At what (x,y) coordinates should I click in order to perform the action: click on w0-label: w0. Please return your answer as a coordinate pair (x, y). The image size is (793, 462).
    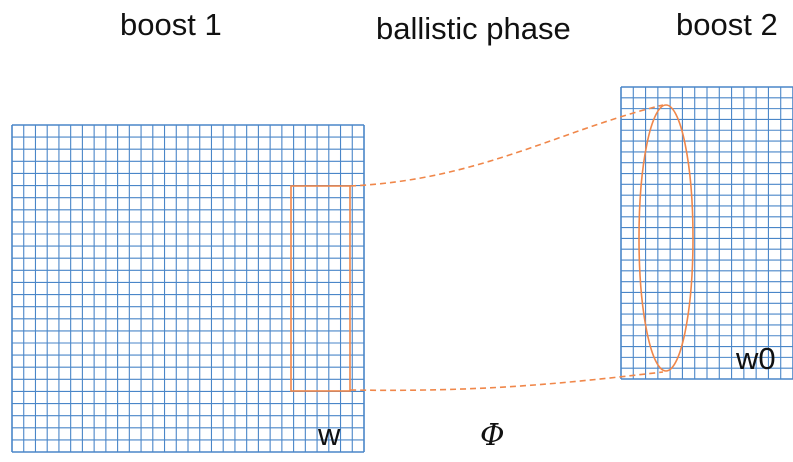
    Looking at the image, I should click on (756, 358).